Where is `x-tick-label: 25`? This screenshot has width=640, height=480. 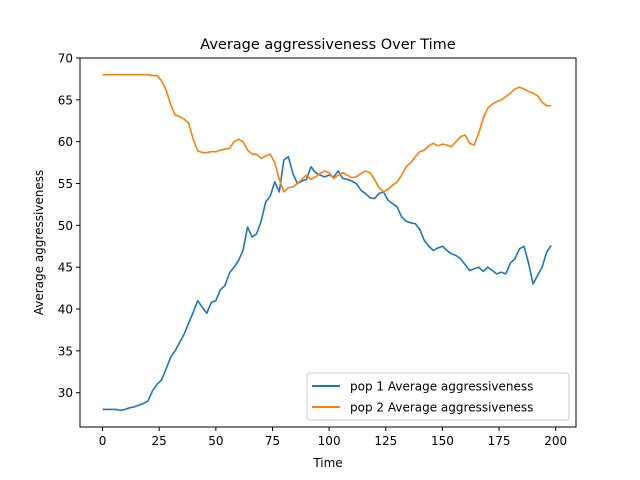
x-tick-label: 25 is located at coordinates (159, 441).